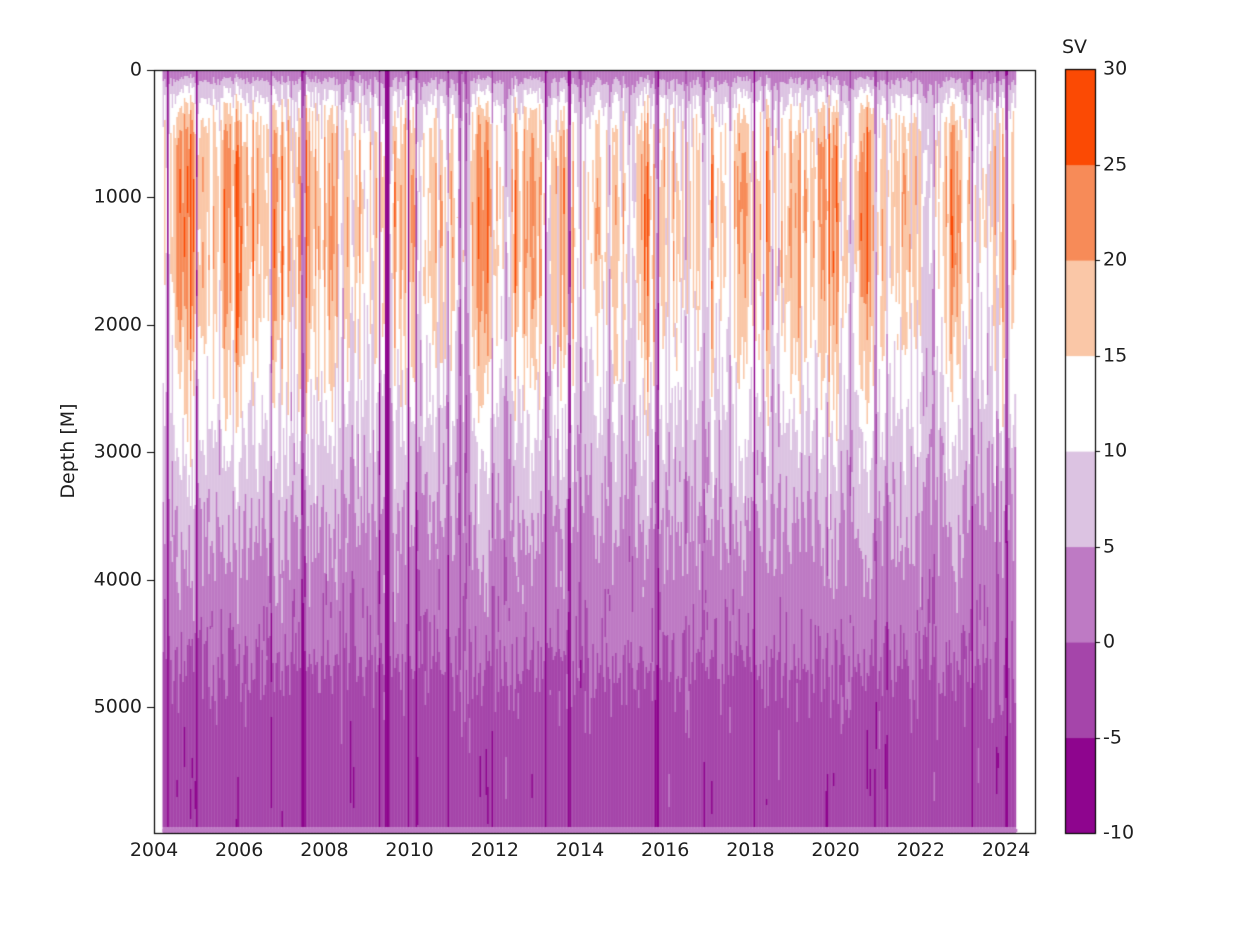  I want to click on colorbar-tick-label: -10, so click(1119, 832).